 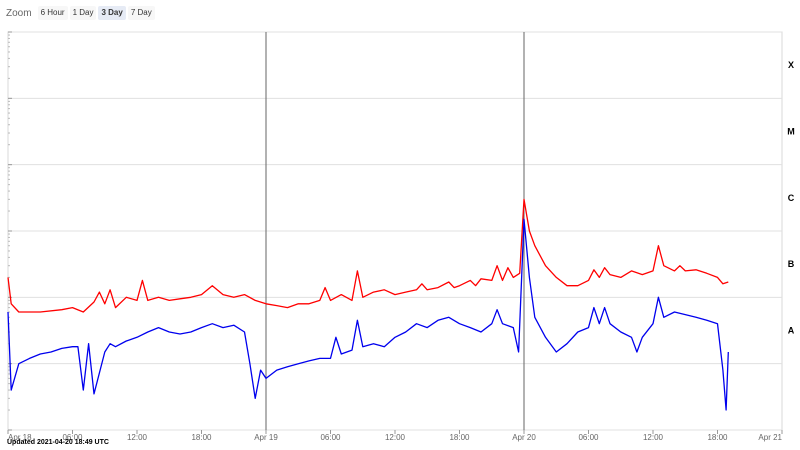 What do you see at coordinates (791, 331) in the screenshot?
I see `flare-class-label: A` at bounding box center [791, 331].